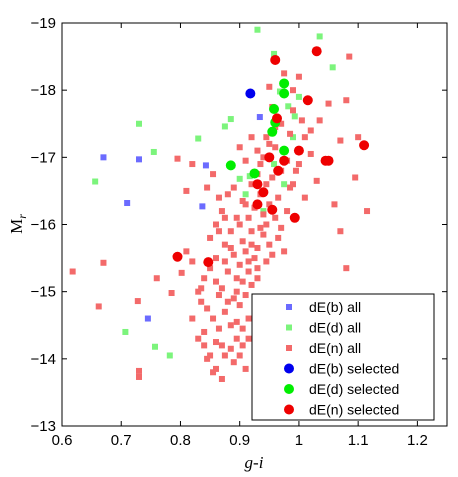 This screenshot has width=458, height=477. What do you see at coordinates (43, 359) in the screenshot?
I see `y-tick-label-1: −14` at bounding box center [43, 359].